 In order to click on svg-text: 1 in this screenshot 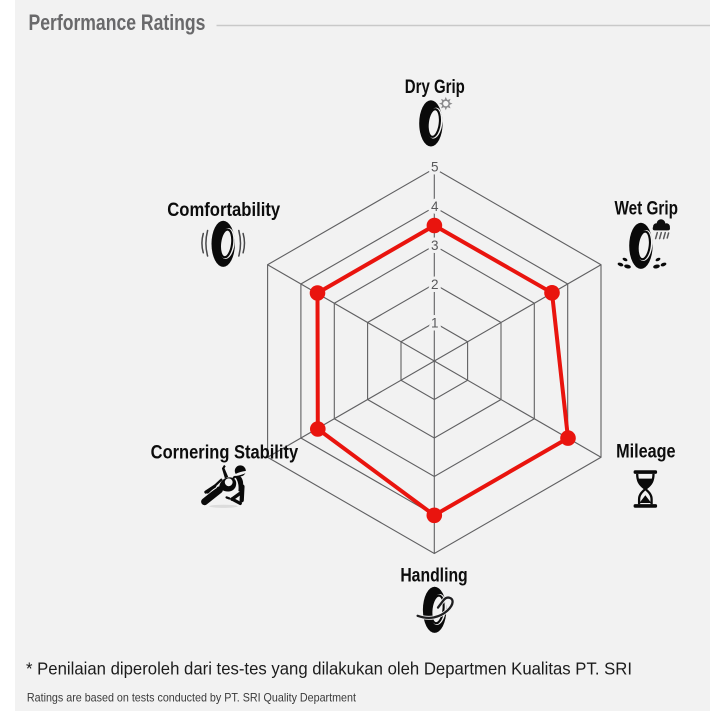, I will do `click(435, 322)`.